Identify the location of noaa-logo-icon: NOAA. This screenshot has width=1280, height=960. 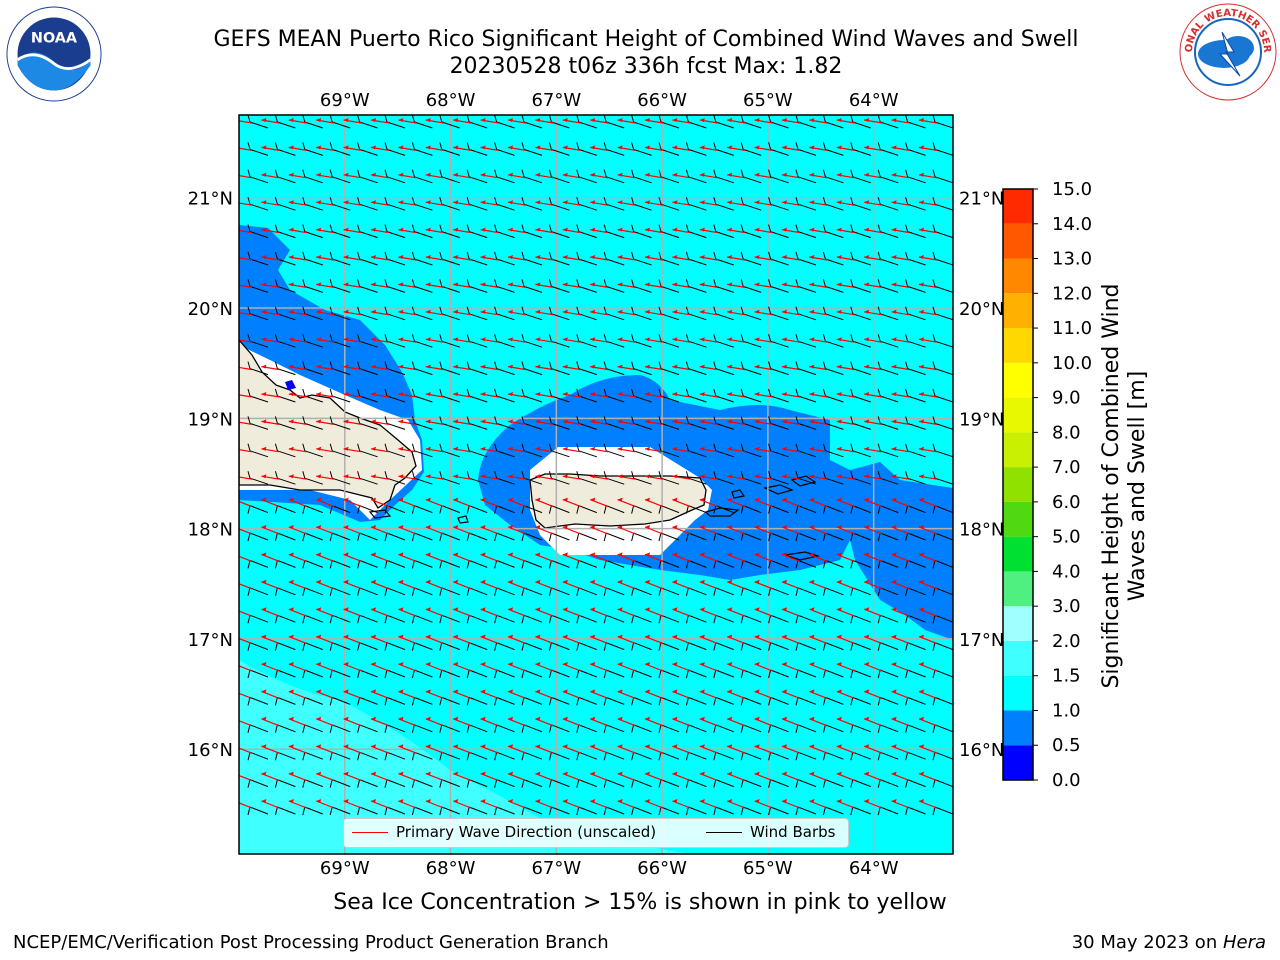
(54, 54).